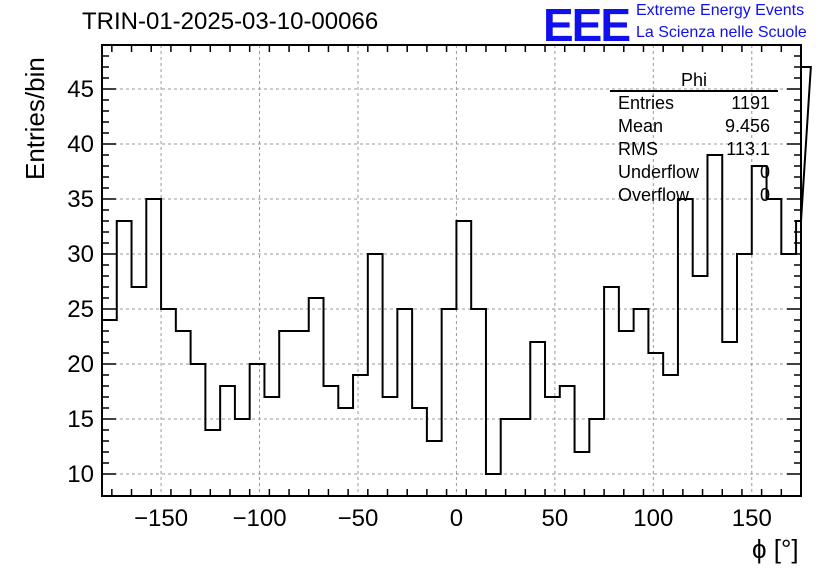  I want to click on y-tick-label: 25, so click(80, 309).